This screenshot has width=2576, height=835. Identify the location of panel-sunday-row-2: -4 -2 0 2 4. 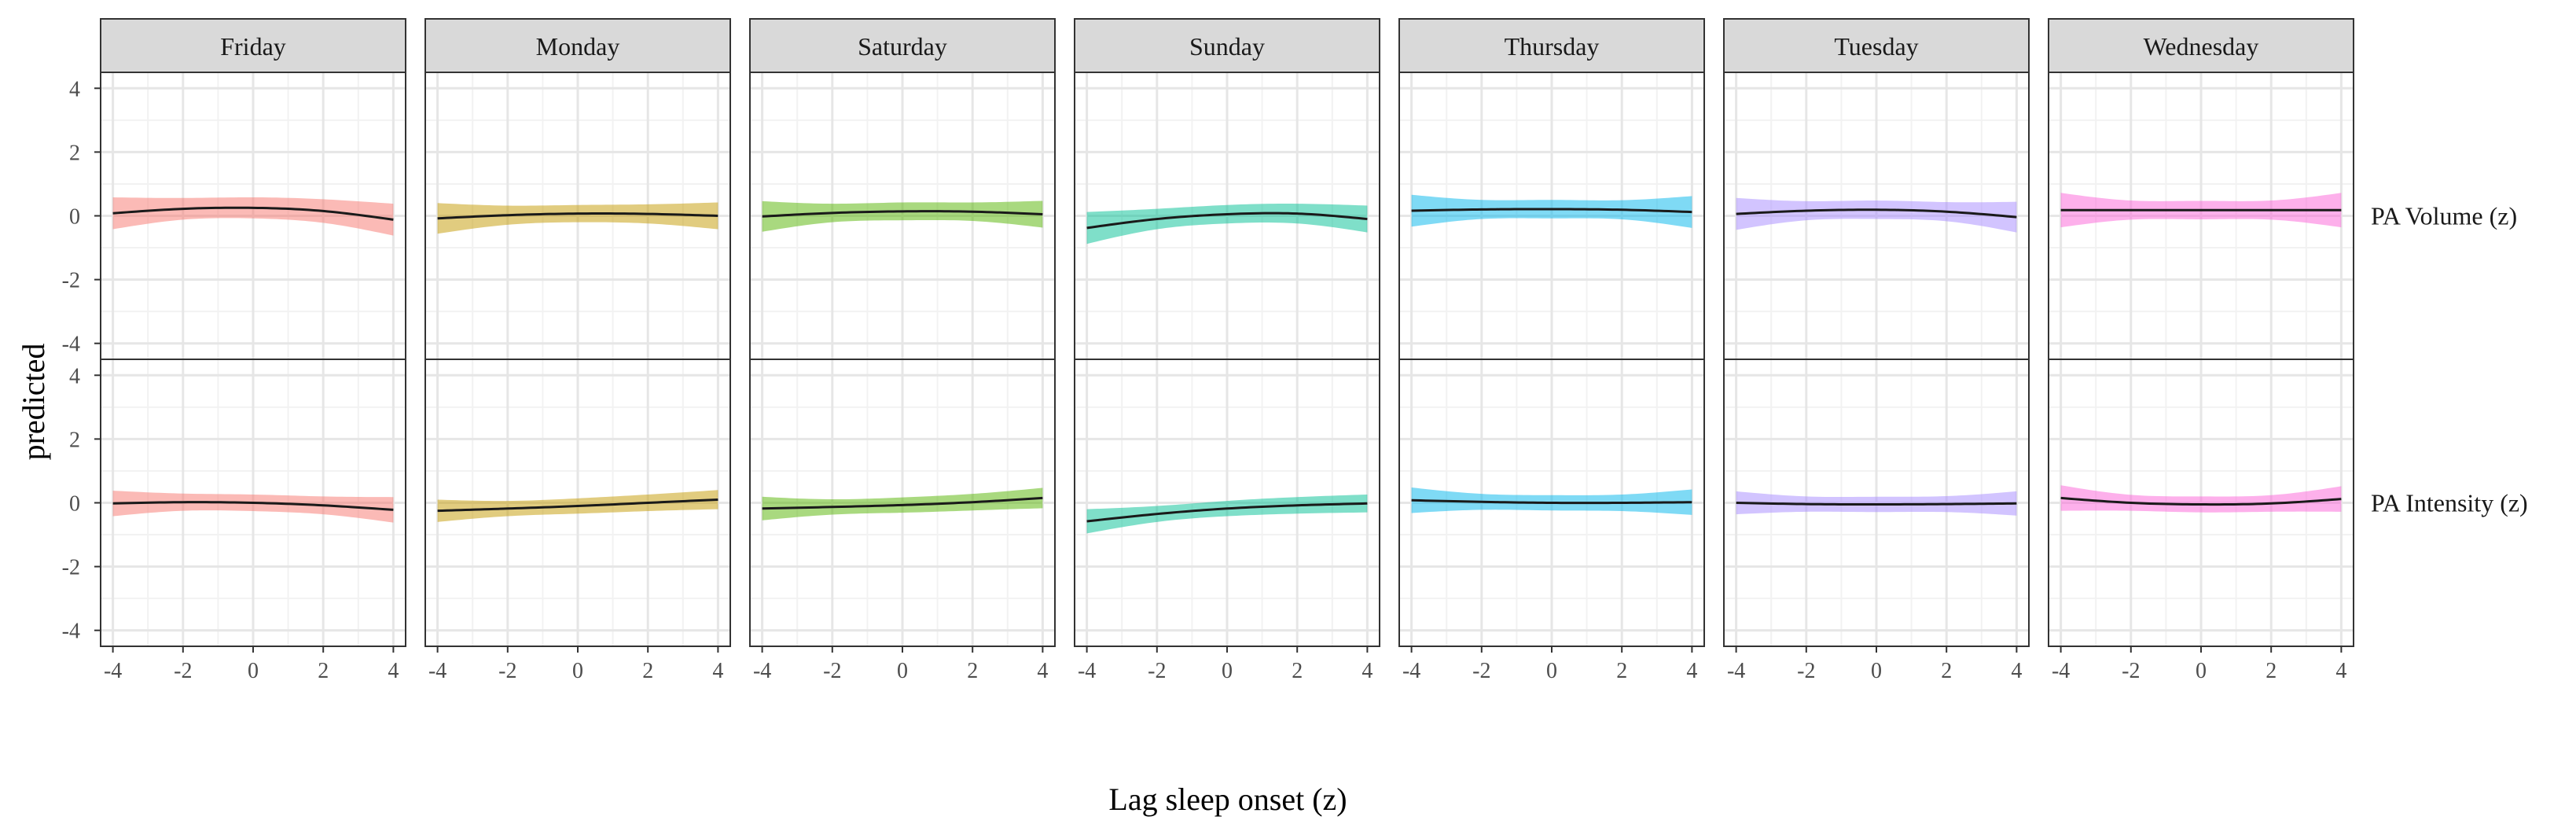
(1227, 521).